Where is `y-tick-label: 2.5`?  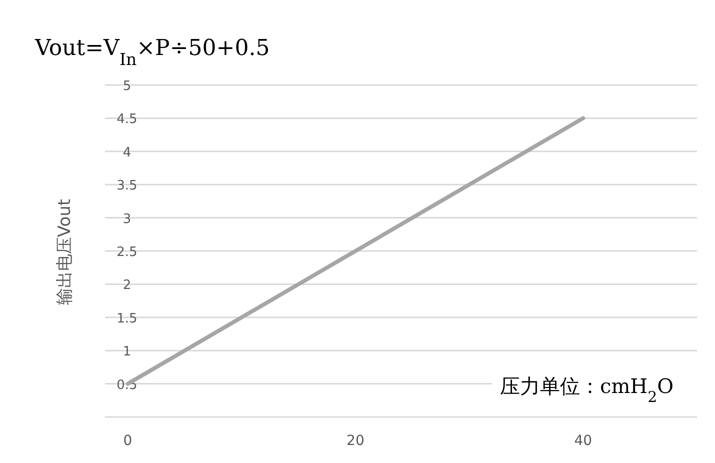 y-tick-label: 2.5 is located at coordinates (127, 252).